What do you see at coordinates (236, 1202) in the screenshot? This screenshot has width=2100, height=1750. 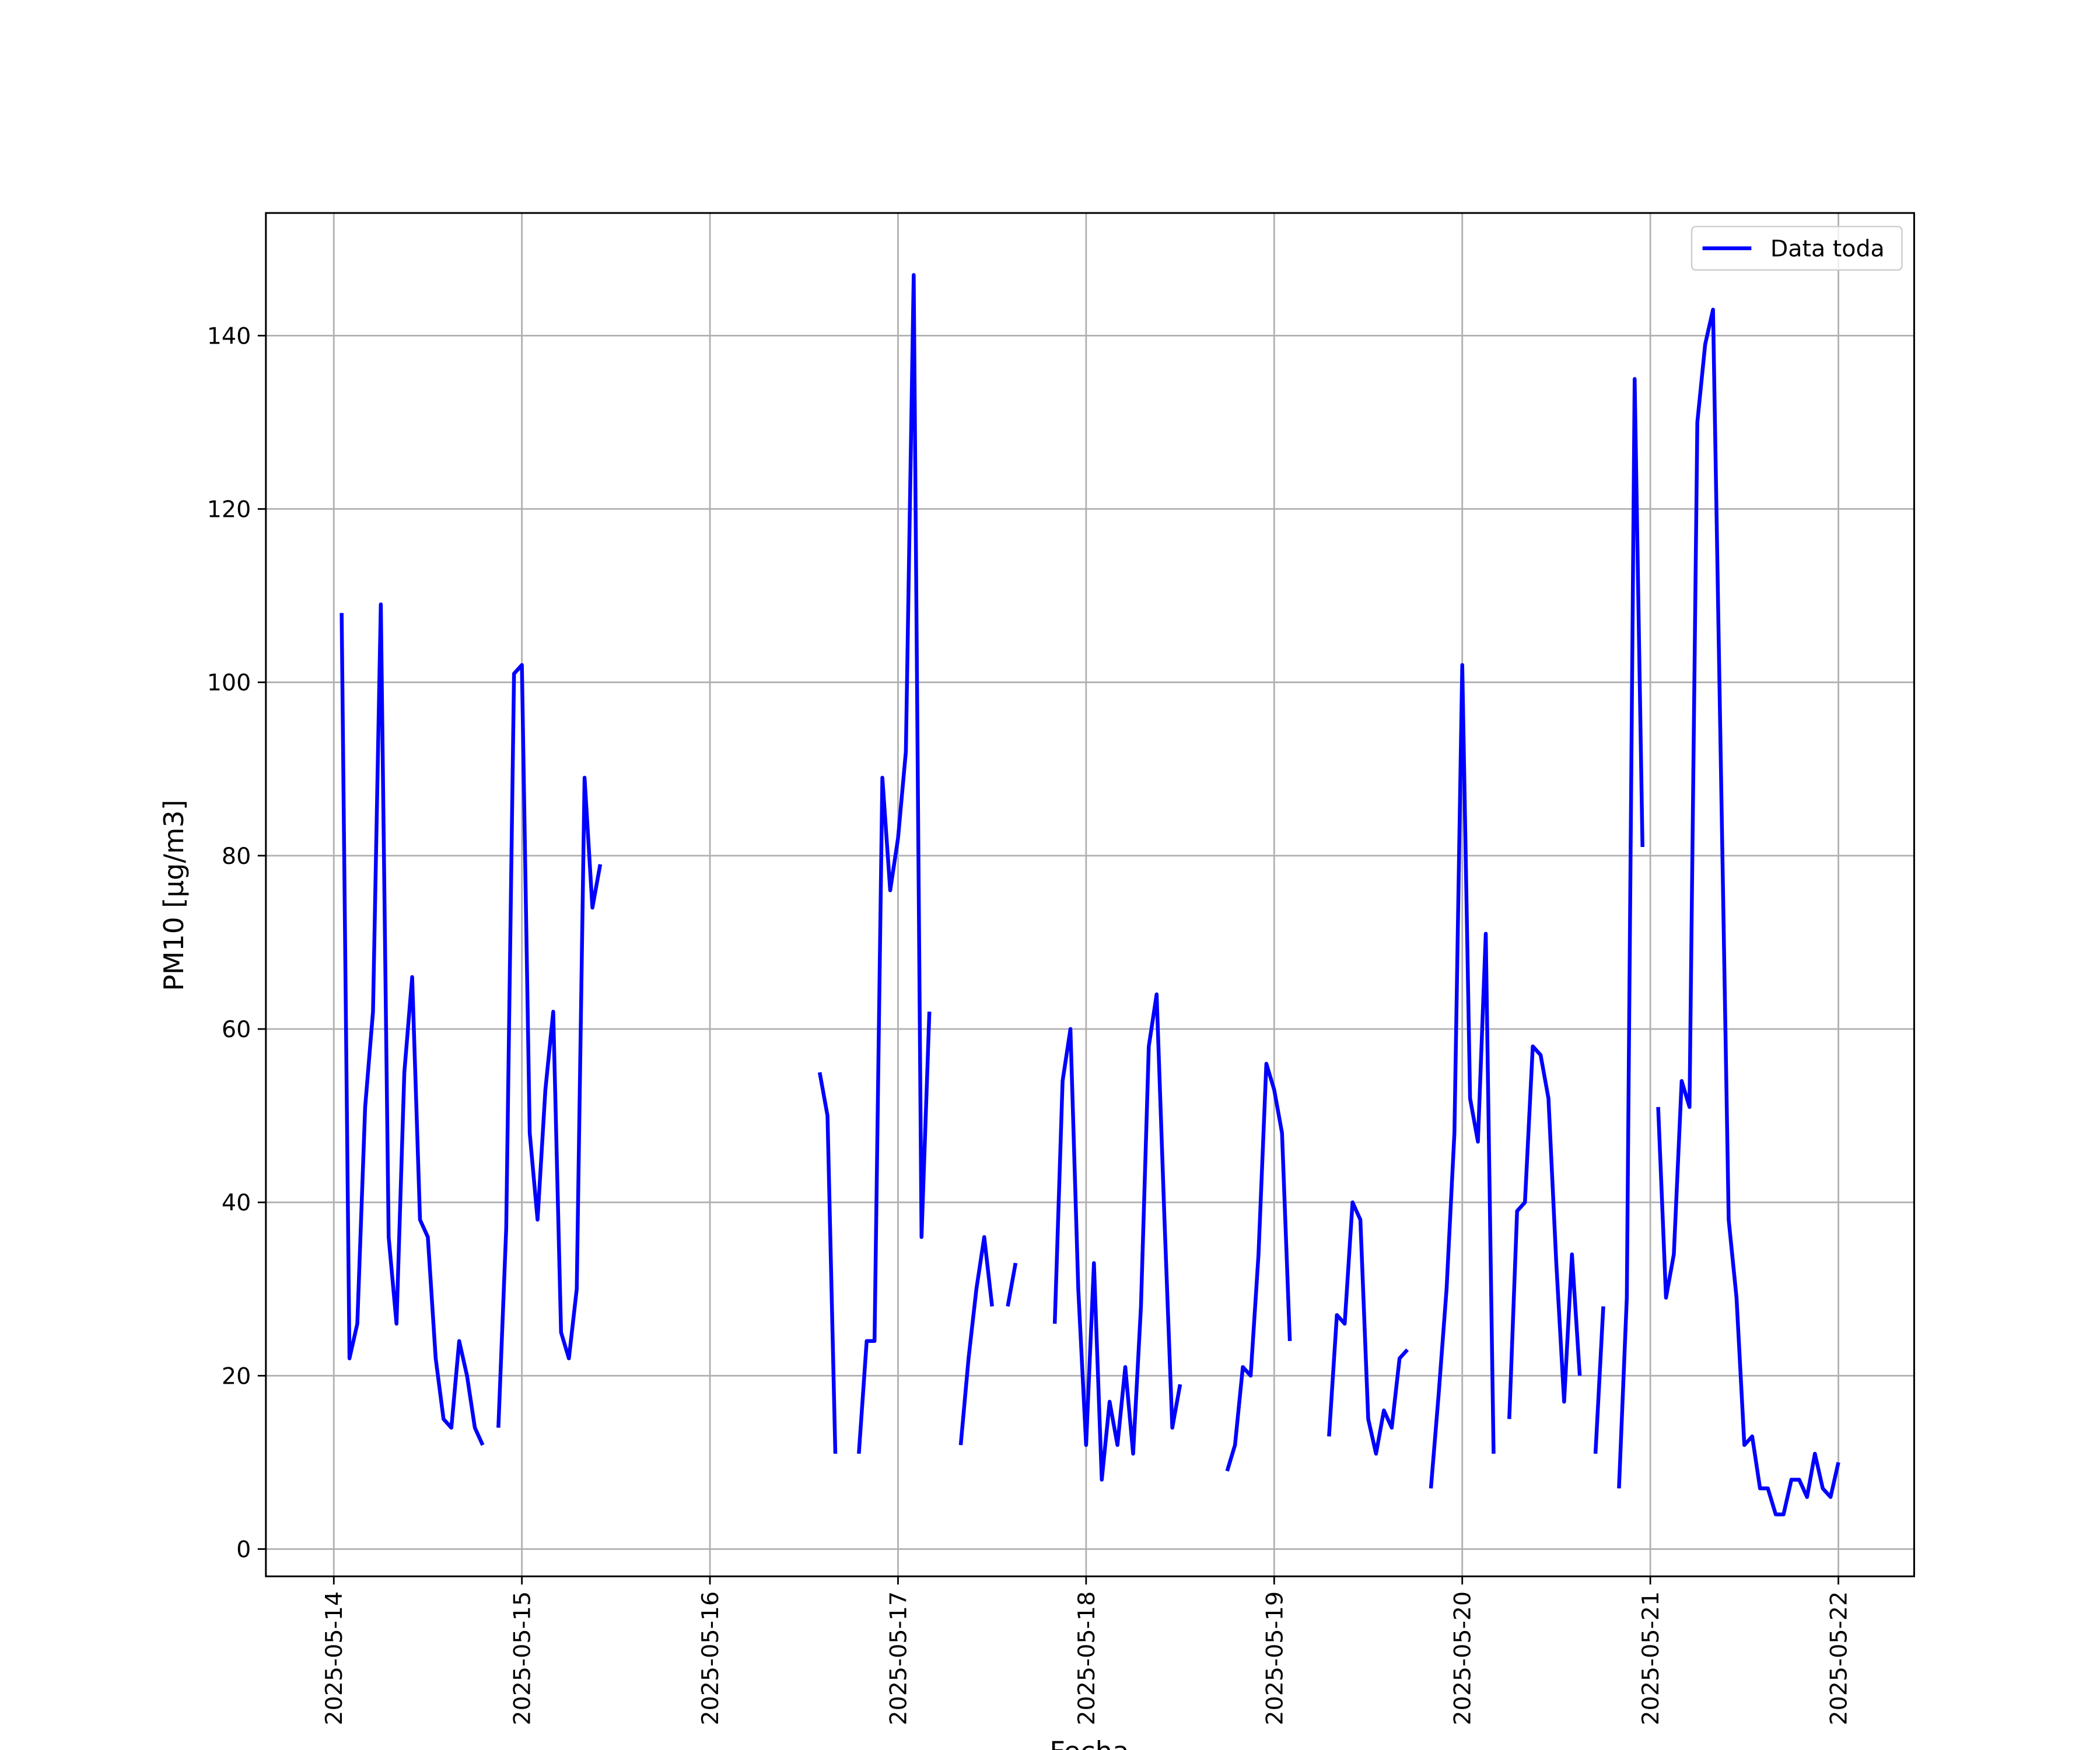 I see `y-tick-label: 40` at bounding box center [236, 1202].